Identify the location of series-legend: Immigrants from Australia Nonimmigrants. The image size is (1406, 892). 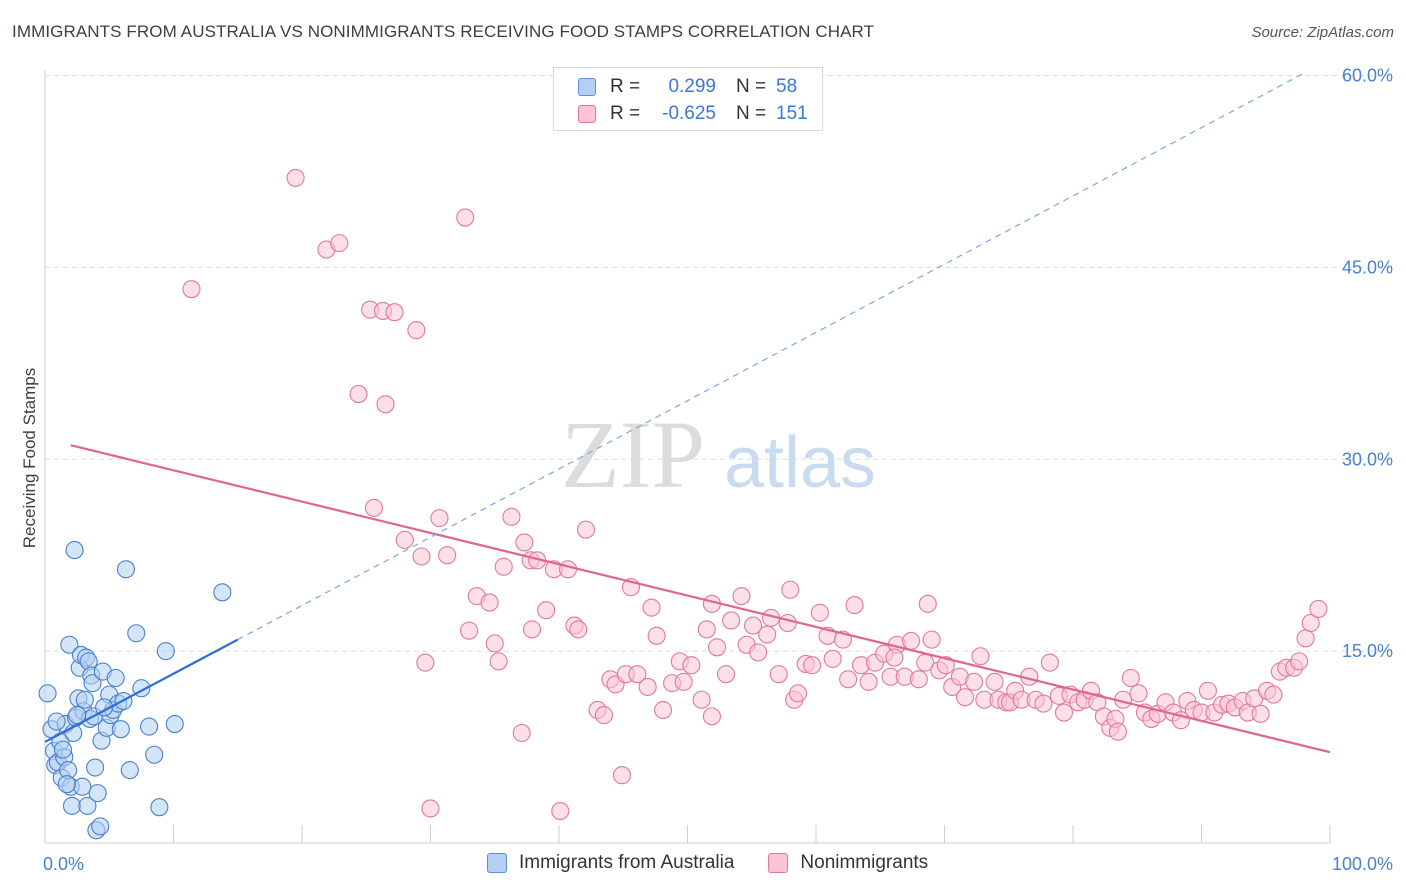
(724, 863).